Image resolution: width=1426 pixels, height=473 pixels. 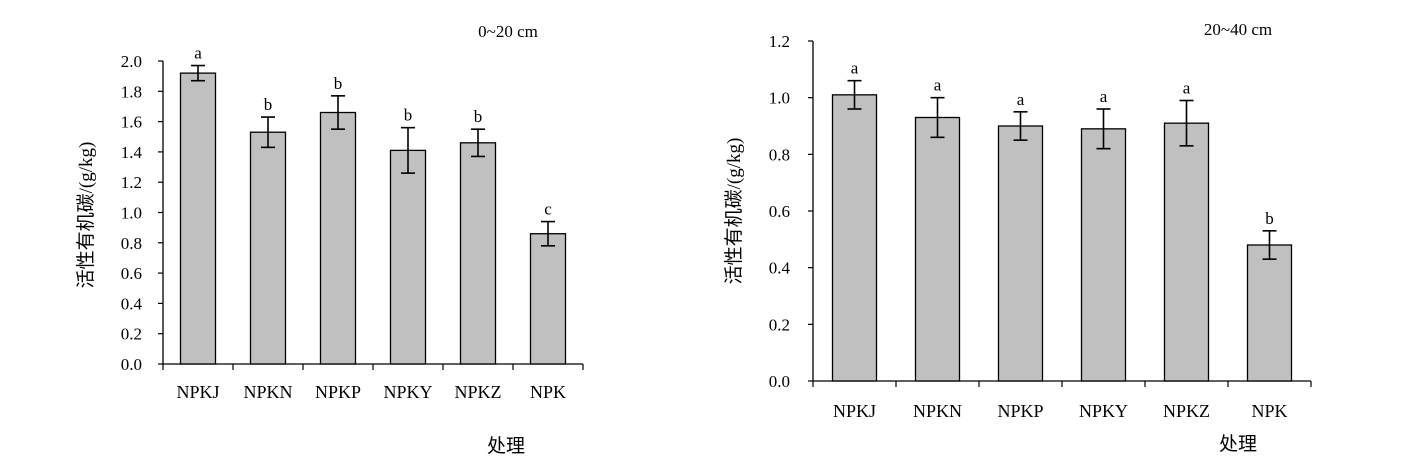 I want to click on y-tick-label: 1.8, so click(x=131, y=91).